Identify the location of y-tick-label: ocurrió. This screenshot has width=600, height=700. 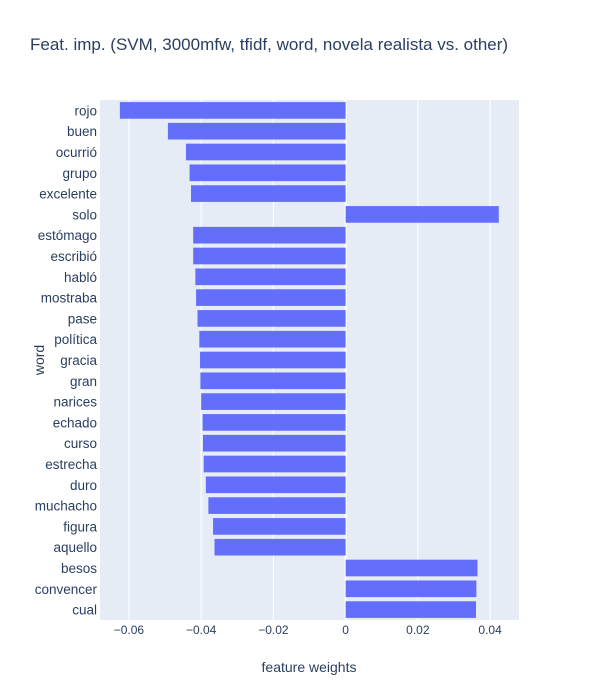
(76, 152).